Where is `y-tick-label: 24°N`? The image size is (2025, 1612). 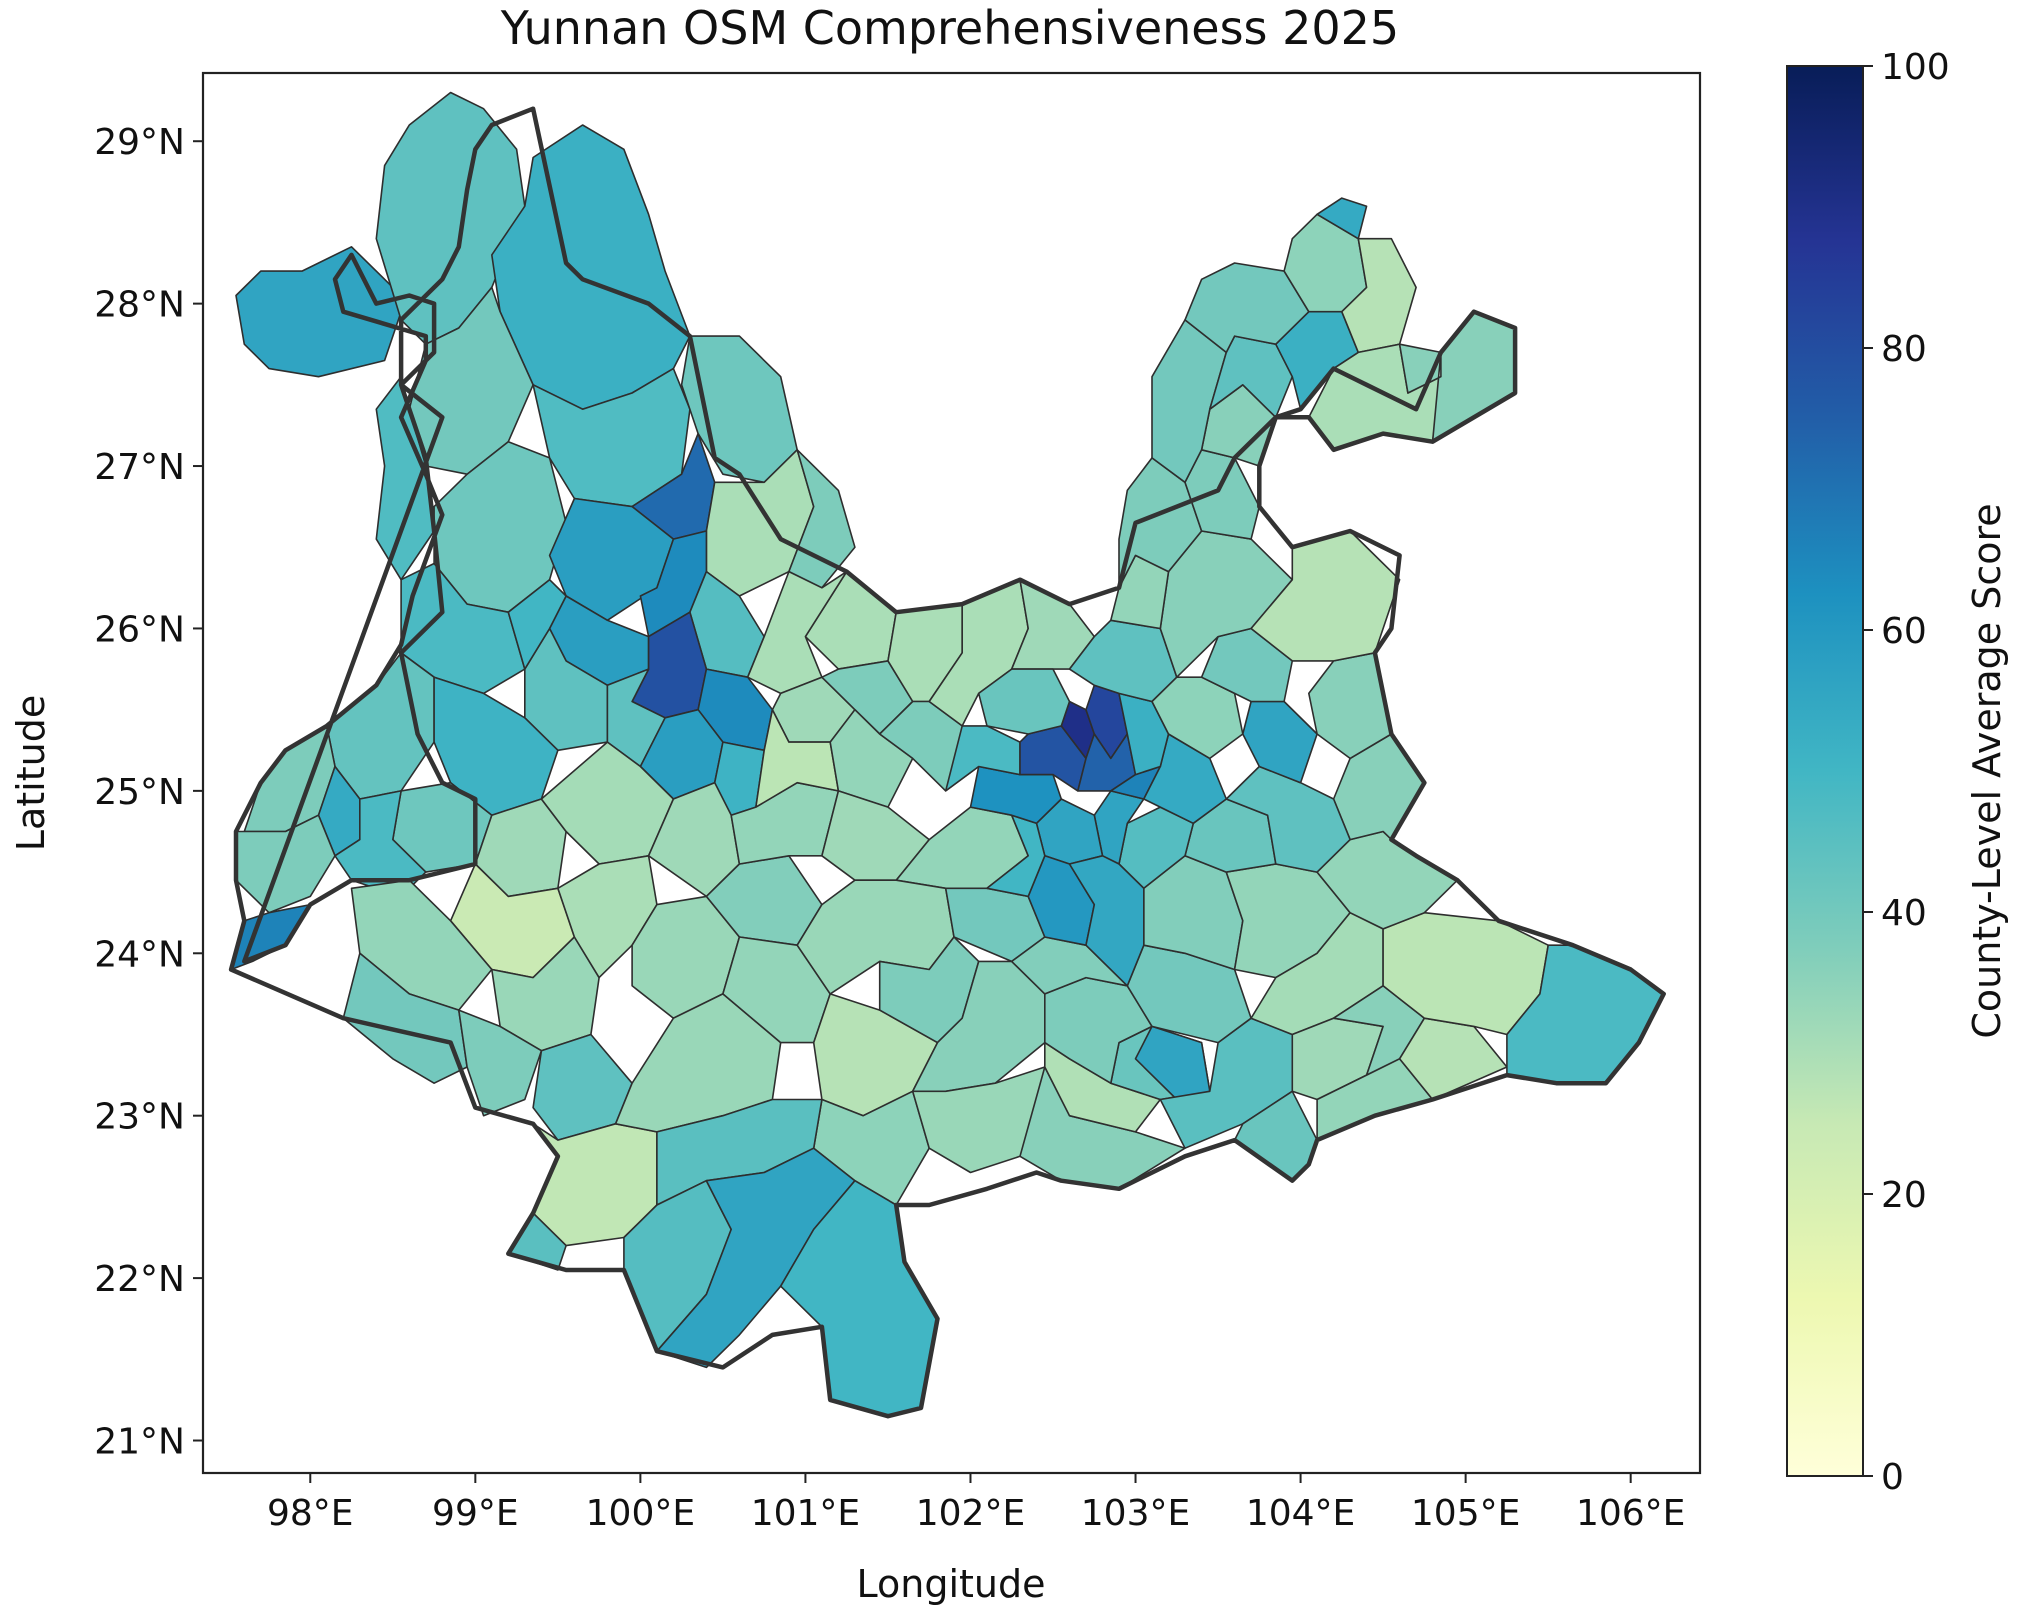
y-tick-label: 24°N is located at coordinates (139, 954).